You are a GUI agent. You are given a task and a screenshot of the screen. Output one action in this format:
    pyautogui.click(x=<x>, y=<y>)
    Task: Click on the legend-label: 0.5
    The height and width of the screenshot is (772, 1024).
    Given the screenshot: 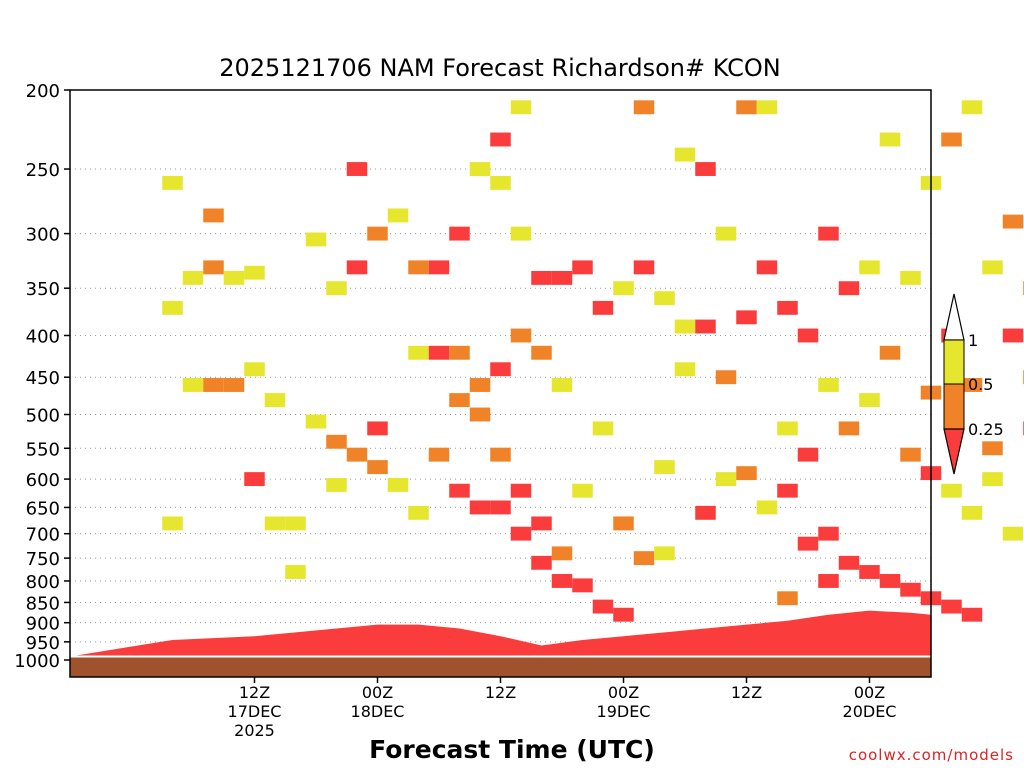 What is the action you would take?
    pyautogui.click(x=980, y=384)
    